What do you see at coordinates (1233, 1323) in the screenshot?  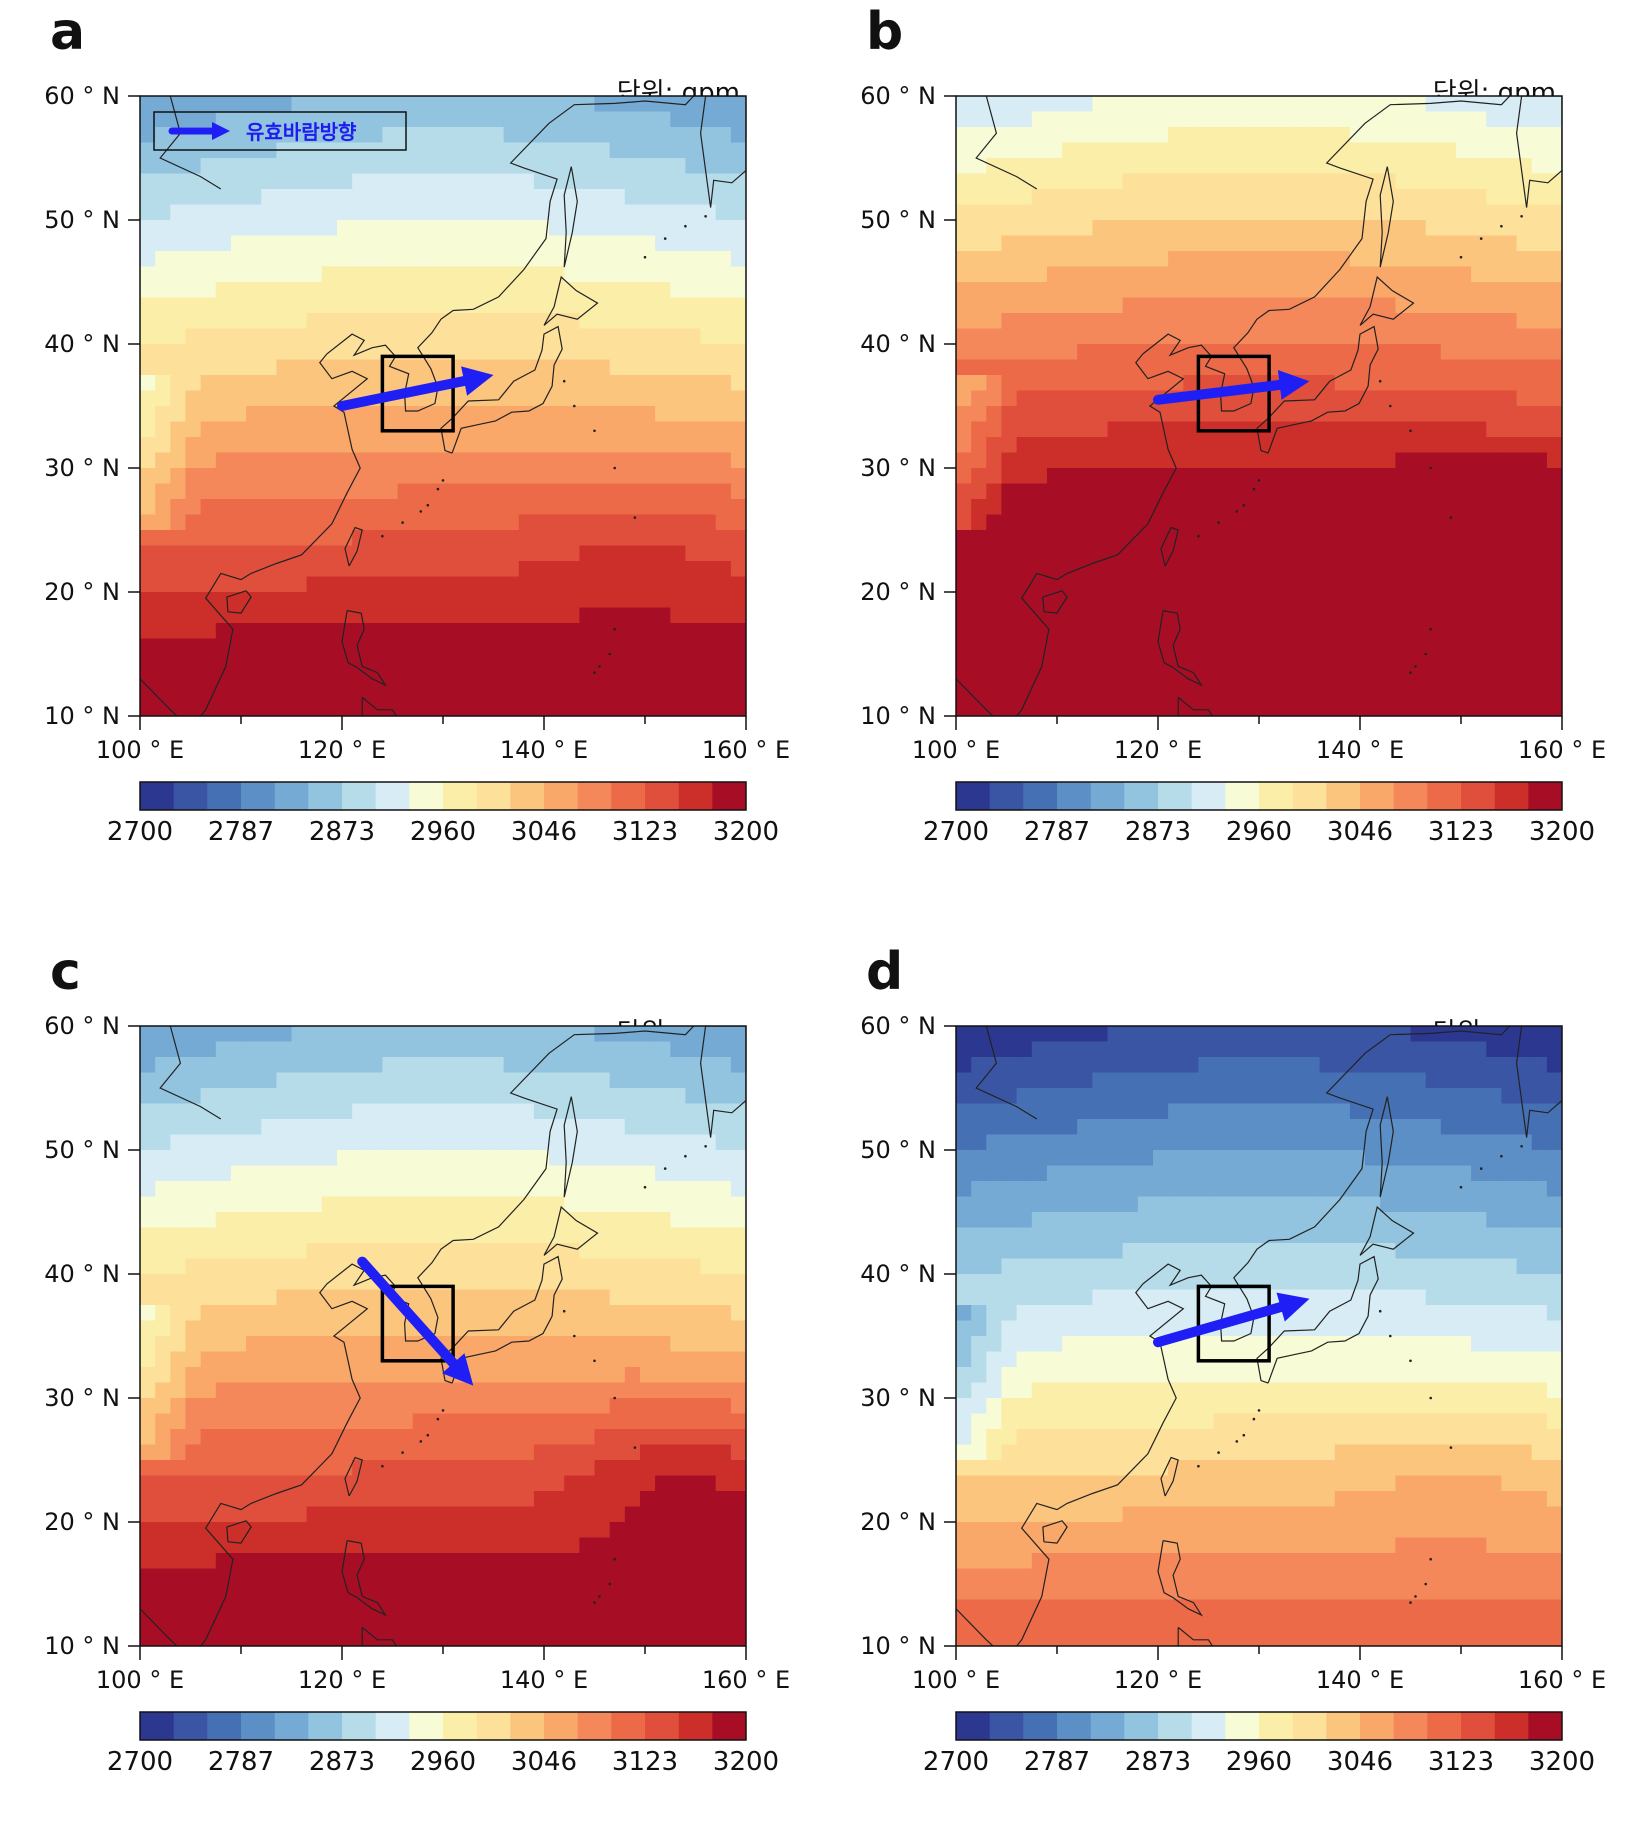 I see `study-area-box` at bounding box center [1233, 1323].